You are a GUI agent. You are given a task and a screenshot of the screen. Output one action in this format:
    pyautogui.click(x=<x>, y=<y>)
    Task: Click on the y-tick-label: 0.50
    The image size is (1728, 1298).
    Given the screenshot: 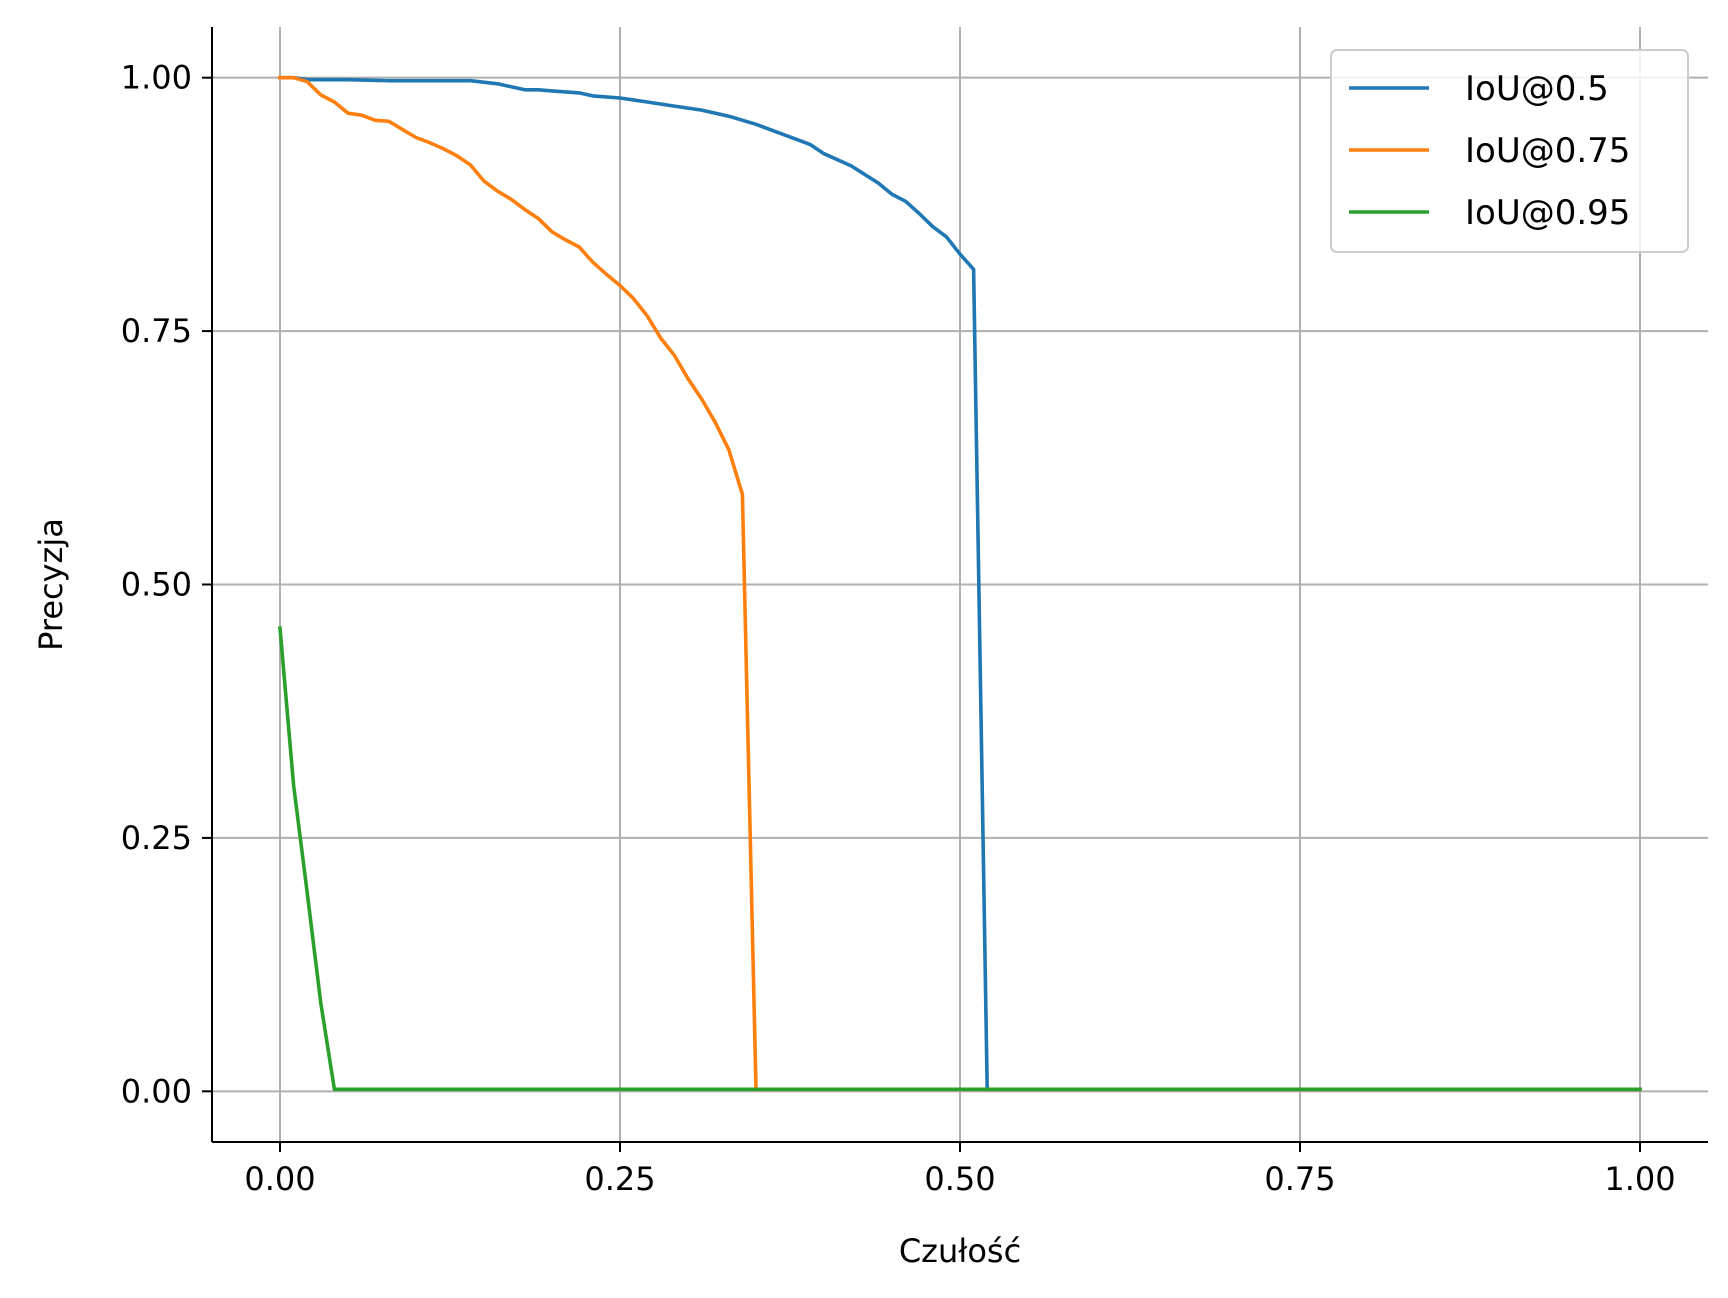 What is the action you would take?
    pyautogui.click(x=156, y=585)
    